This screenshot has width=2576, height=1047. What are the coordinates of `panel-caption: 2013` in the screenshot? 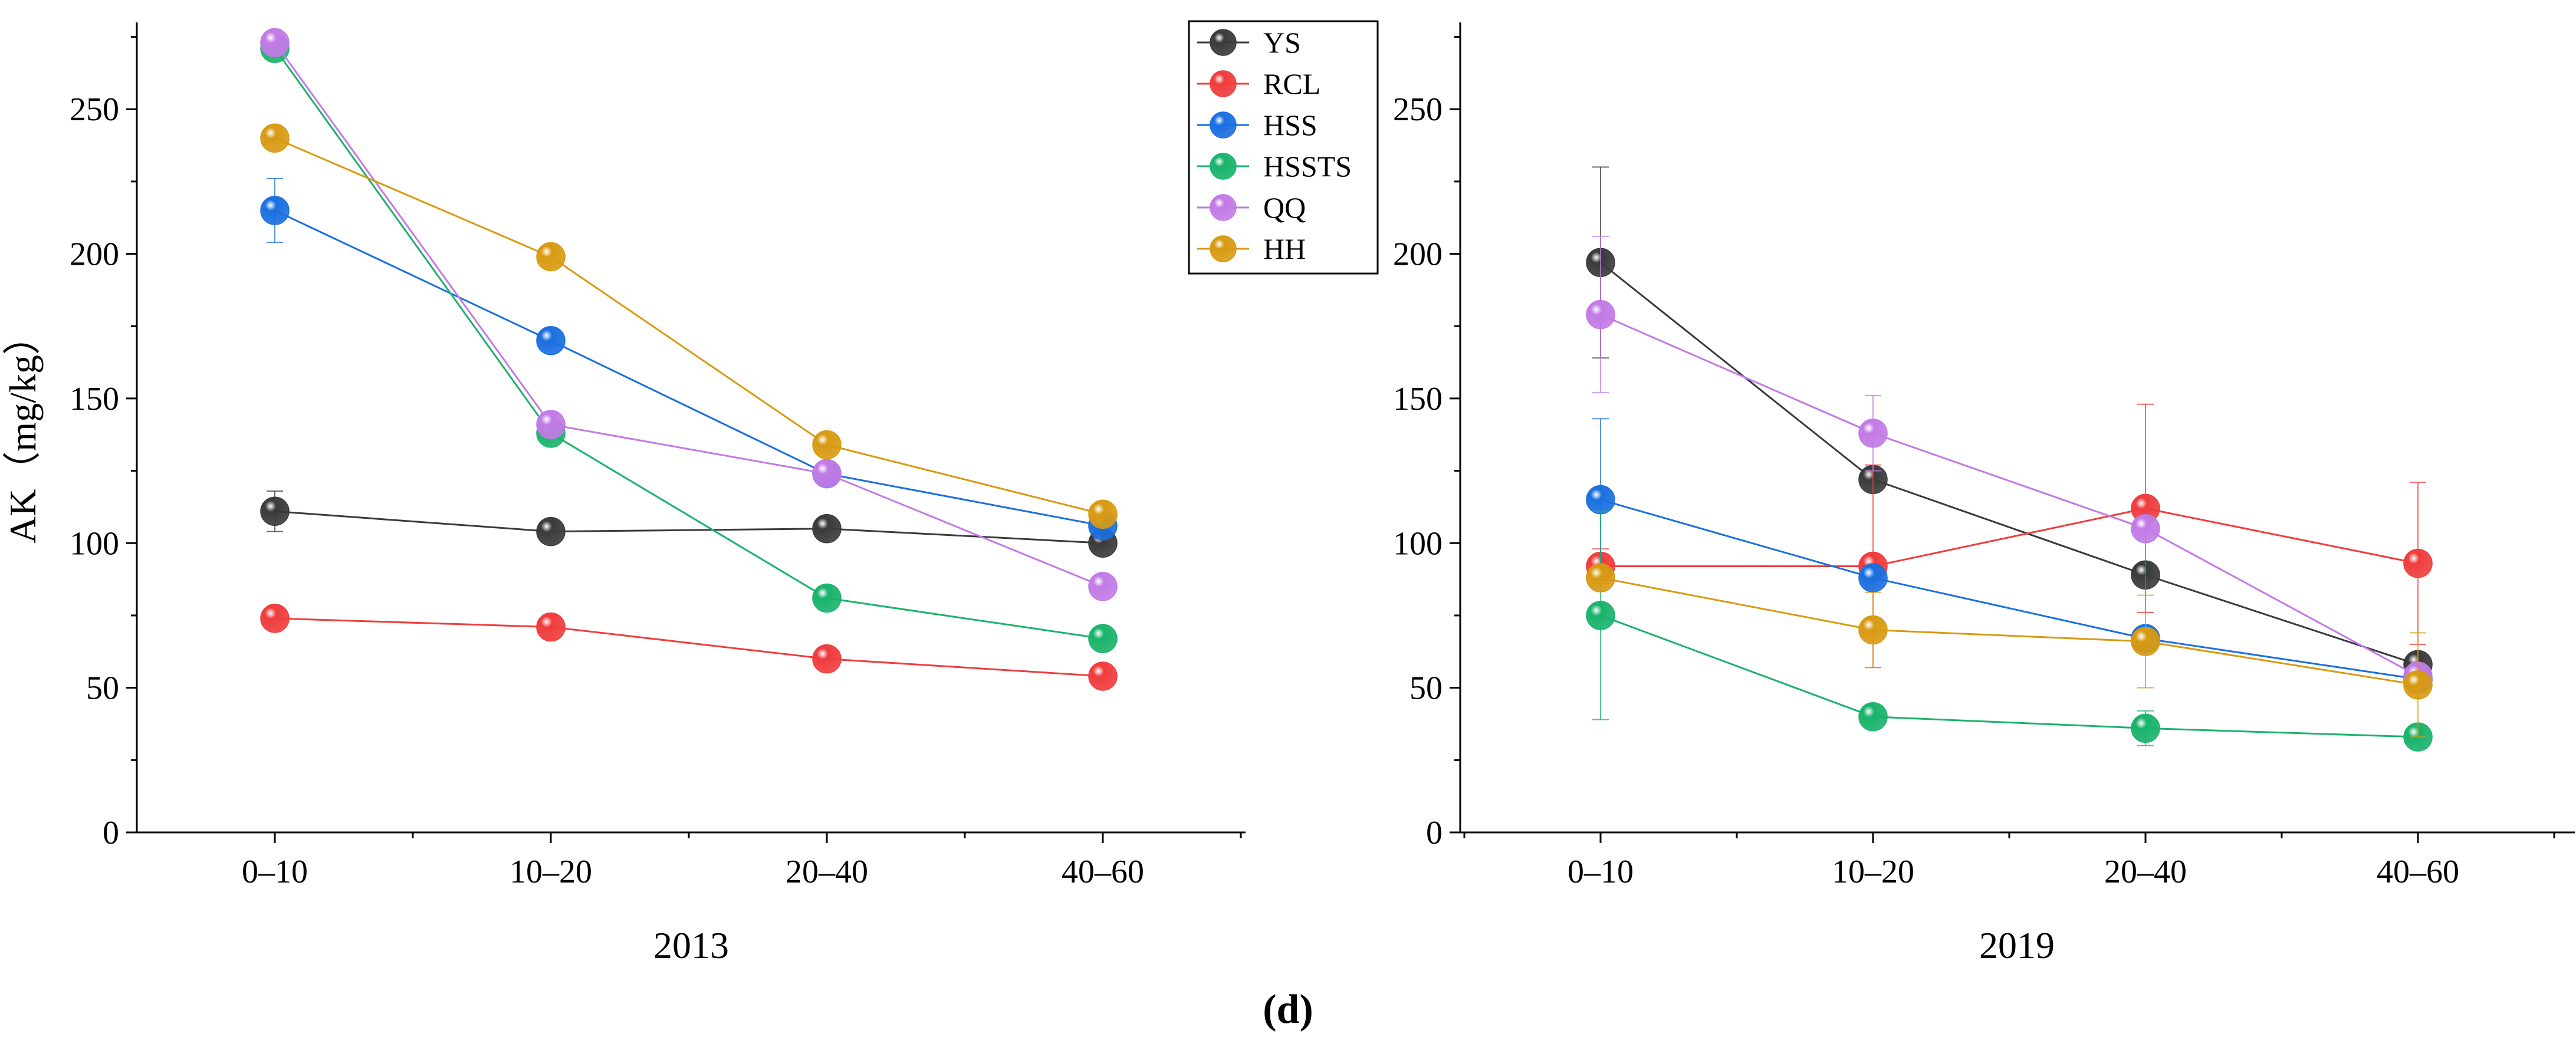 It's located at (691, 945).